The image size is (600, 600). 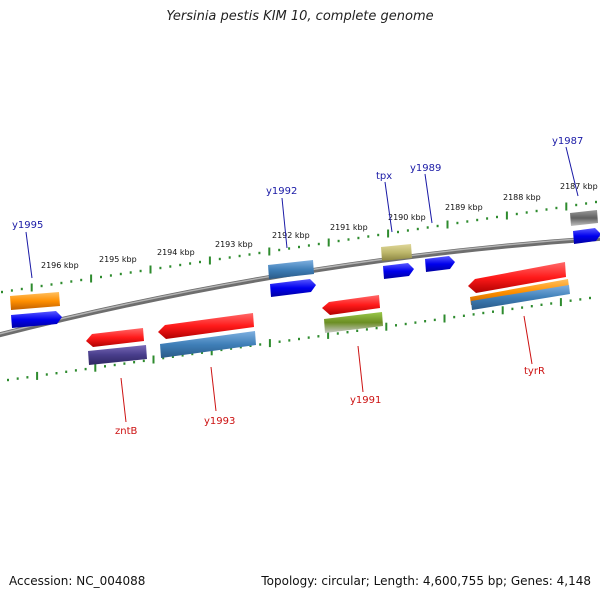 I want to click on gene-label-tyrR: tyrR, so click(x=534, y=371).